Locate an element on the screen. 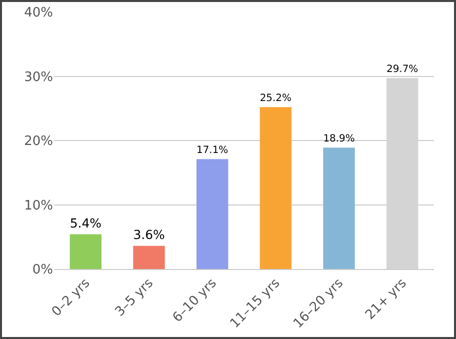  y-tick-label: 20% is located at coordinates (38, 142).